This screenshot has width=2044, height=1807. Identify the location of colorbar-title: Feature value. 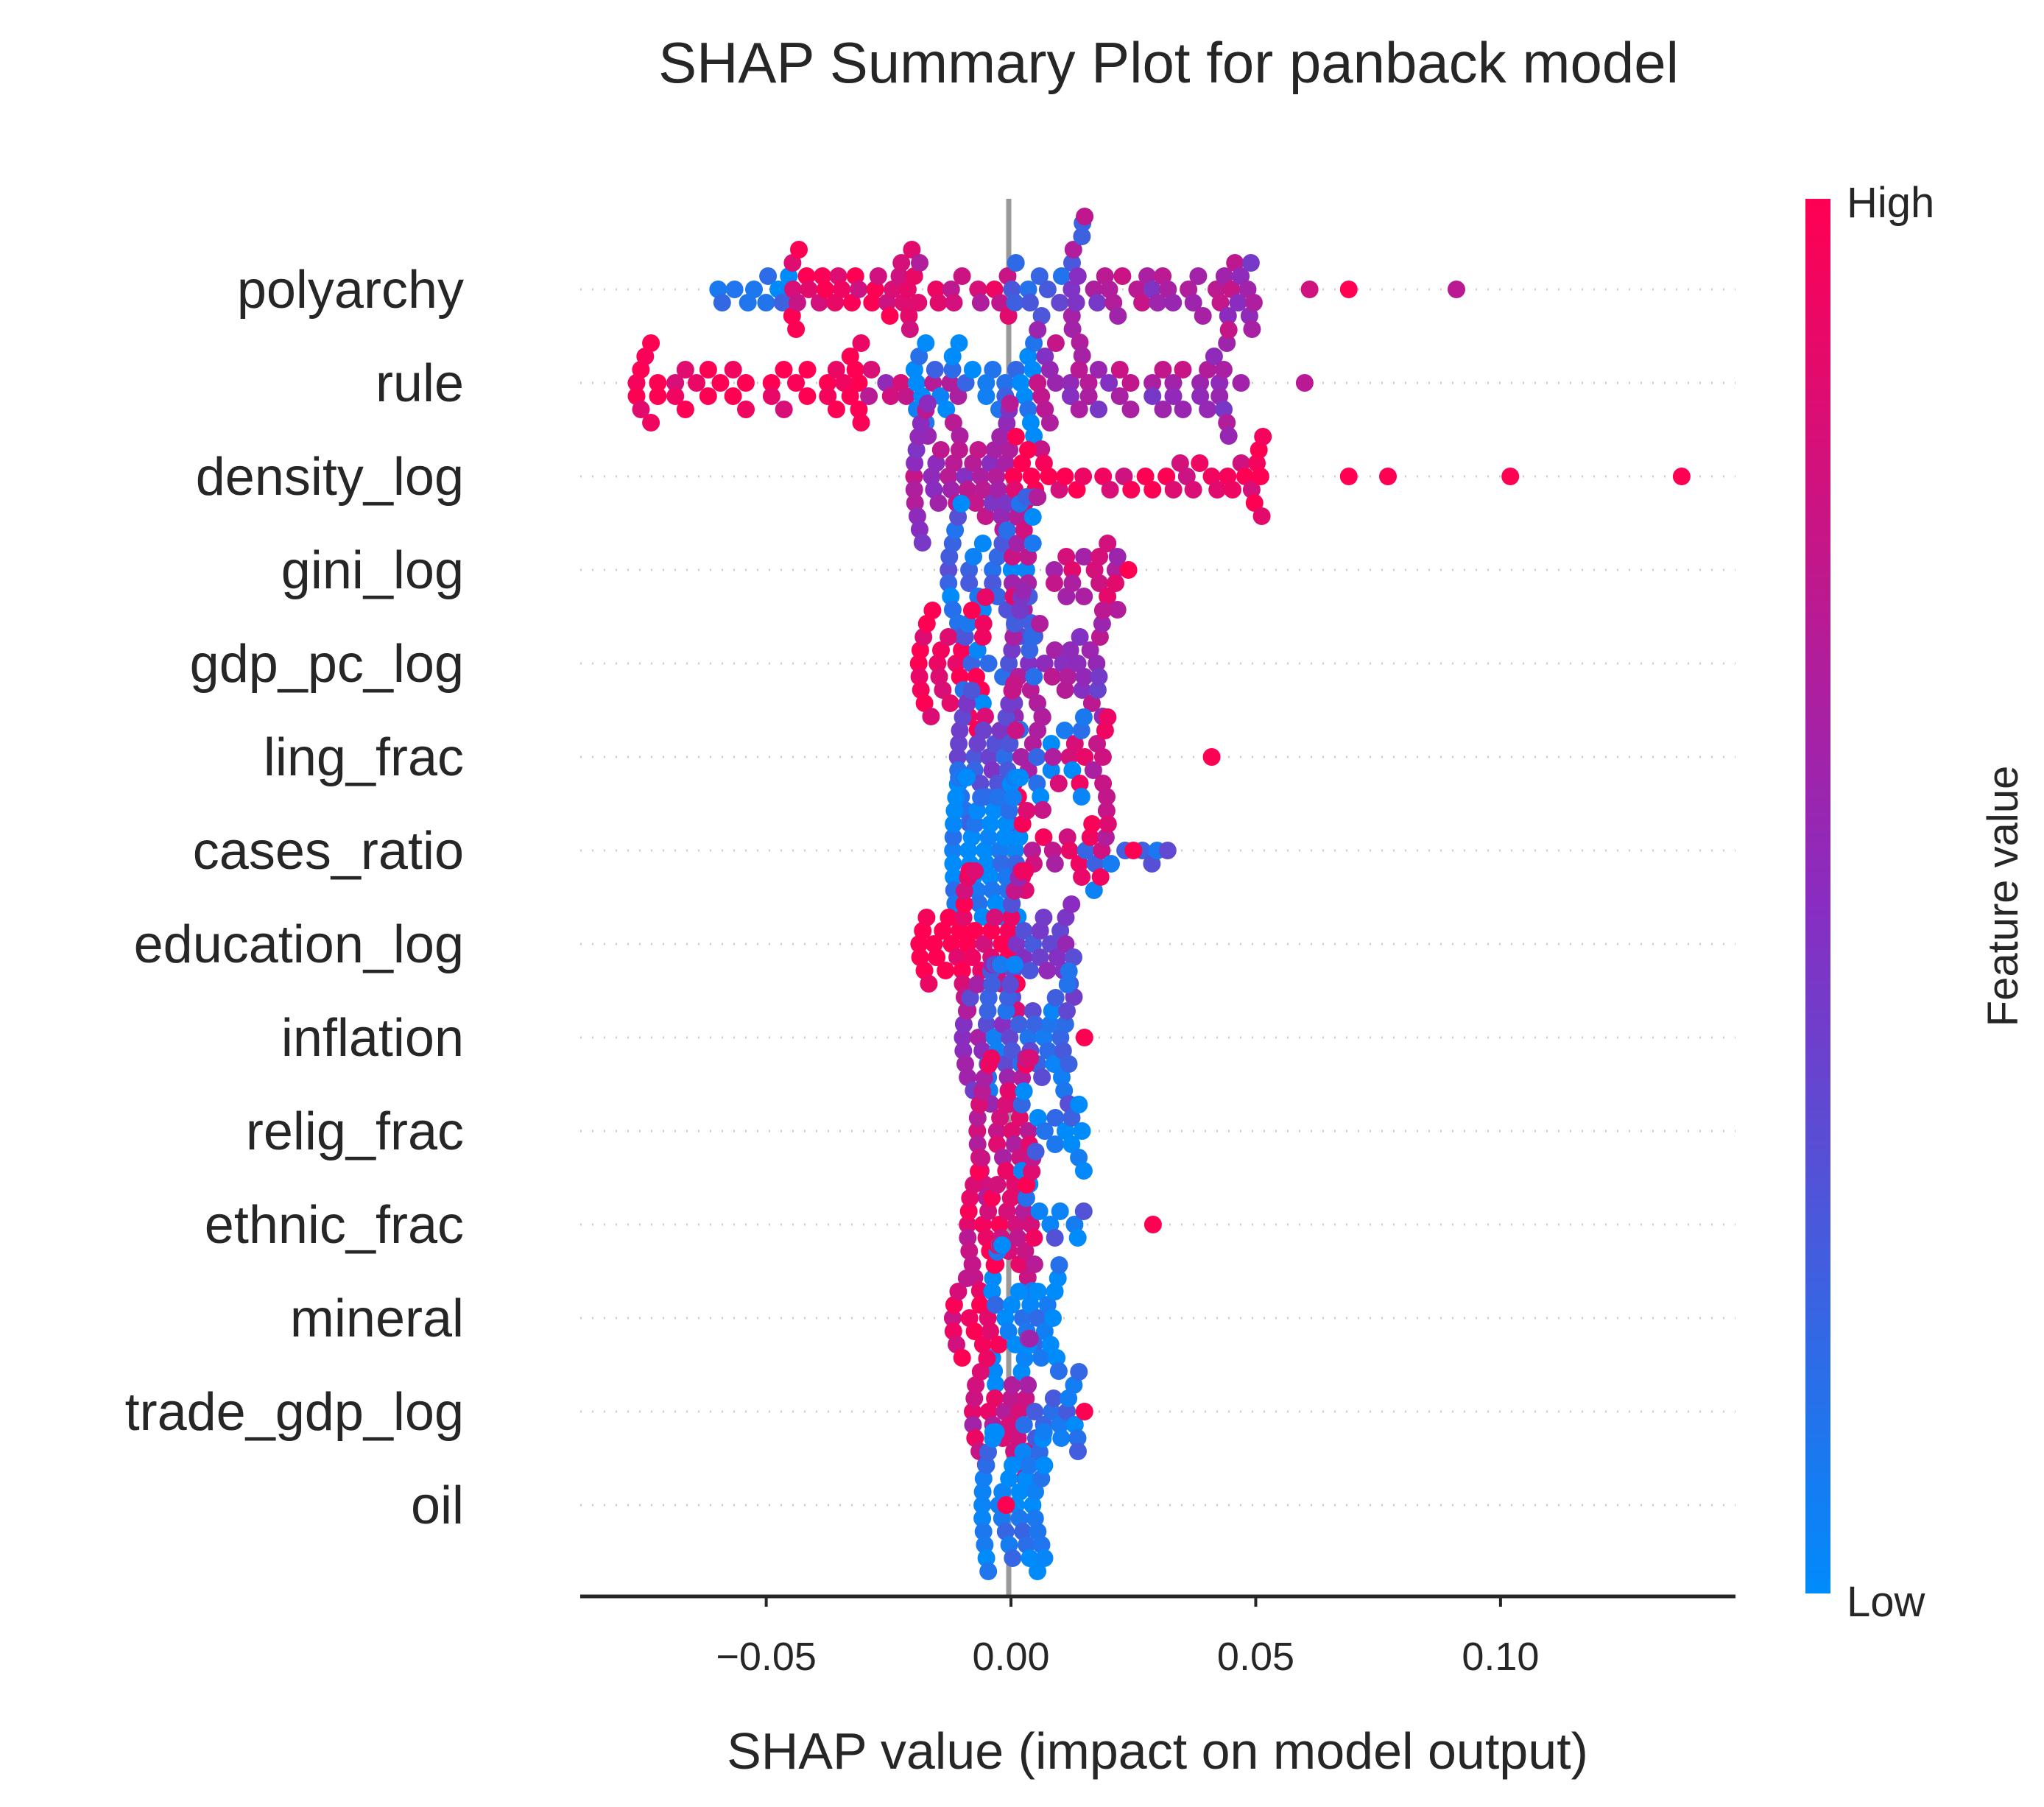
(2003, 896).